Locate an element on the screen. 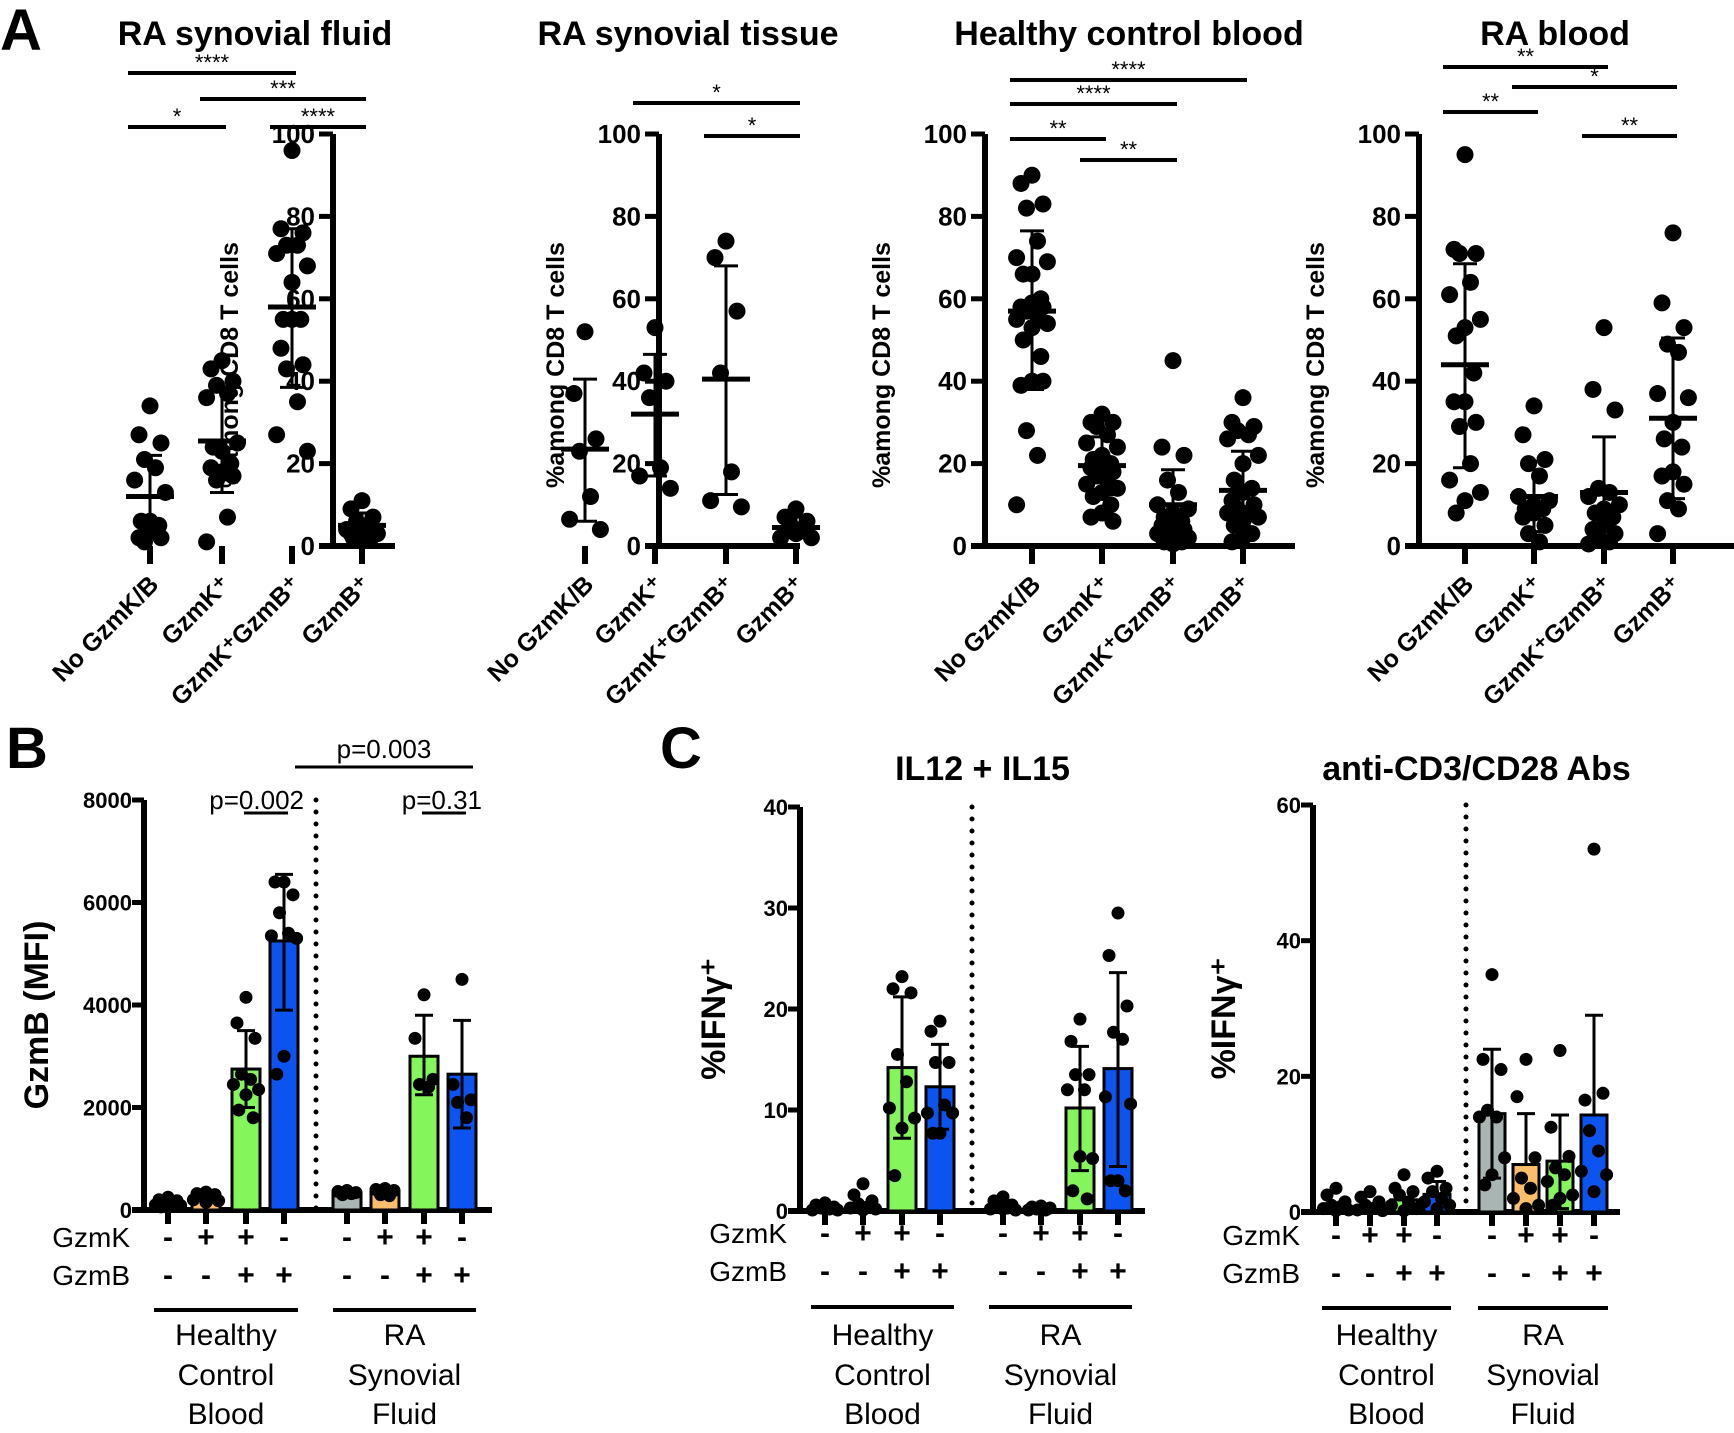 This screenshot has width=1734, height=1433. y-tick-label: 30 is located at coordinates (776, 908).